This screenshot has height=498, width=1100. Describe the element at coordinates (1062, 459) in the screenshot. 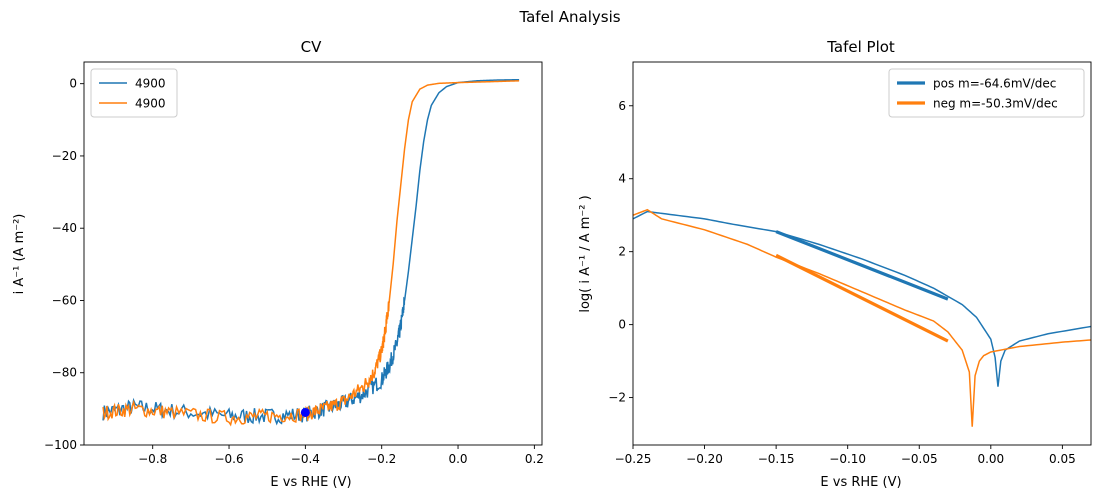

I see `x-tick-label: 0.05` at that location.